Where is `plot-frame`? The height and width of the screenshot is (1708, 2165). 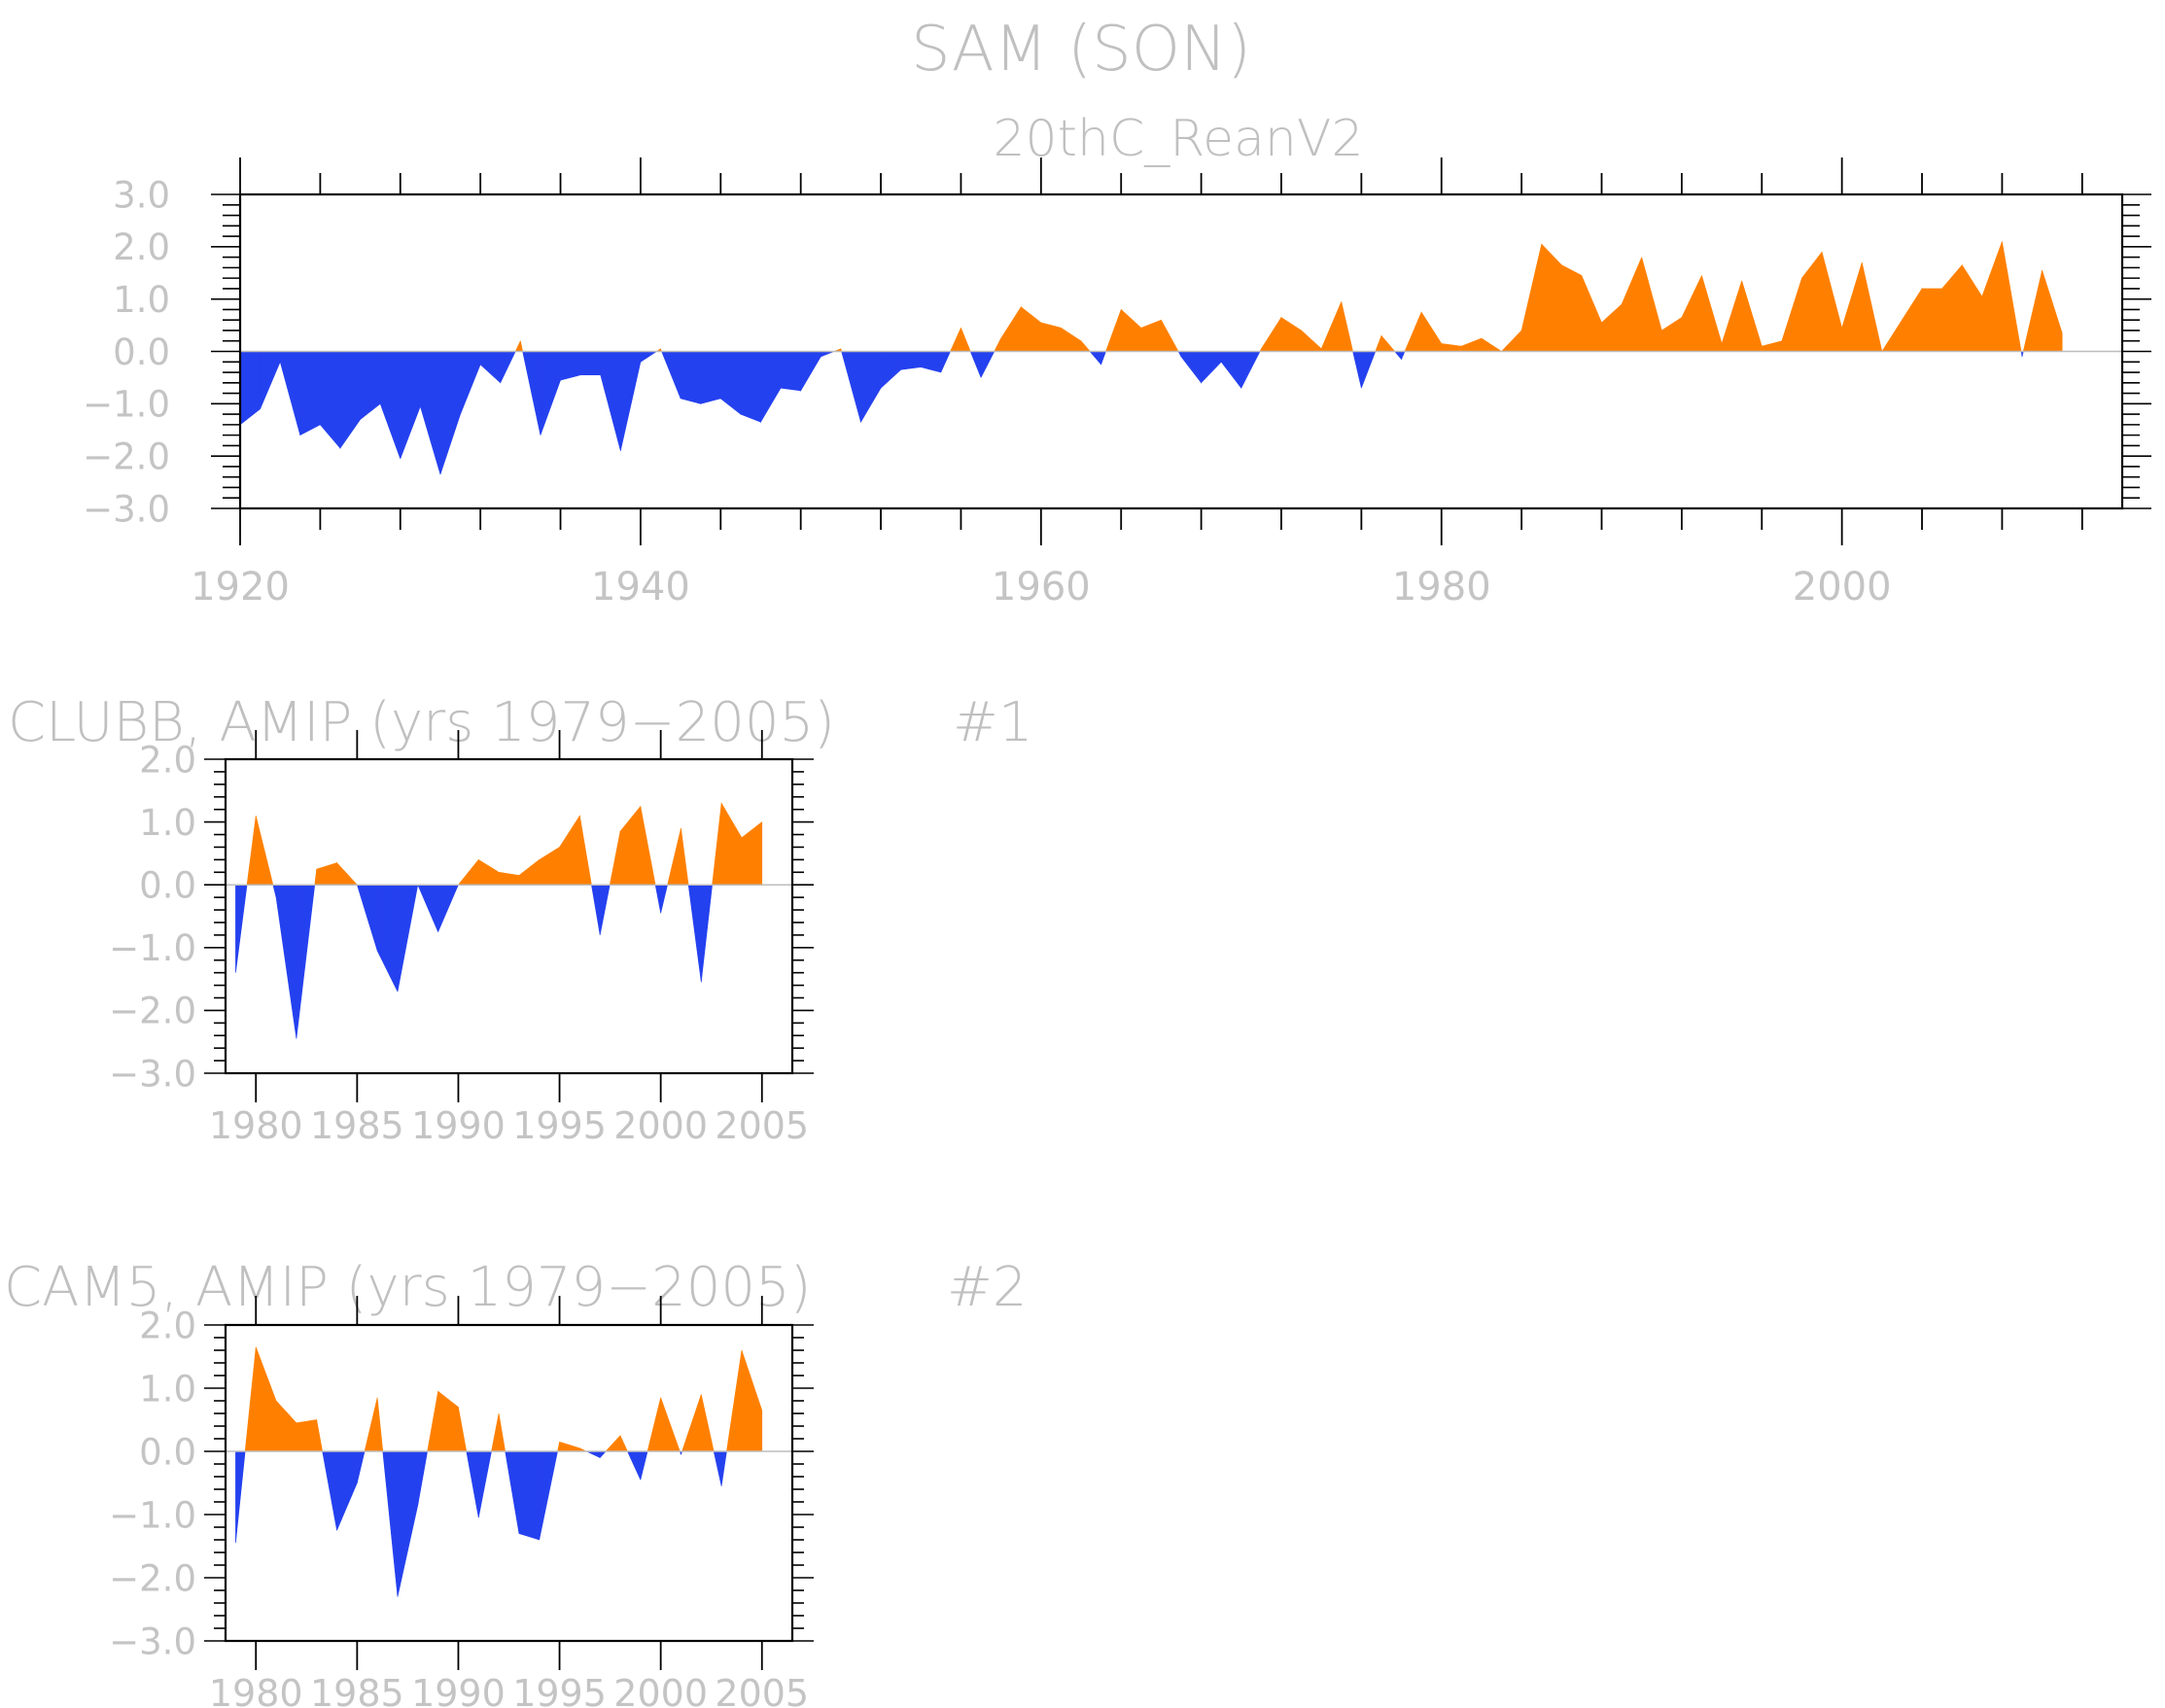 plot-frame is located at coordinates (509, 1483).